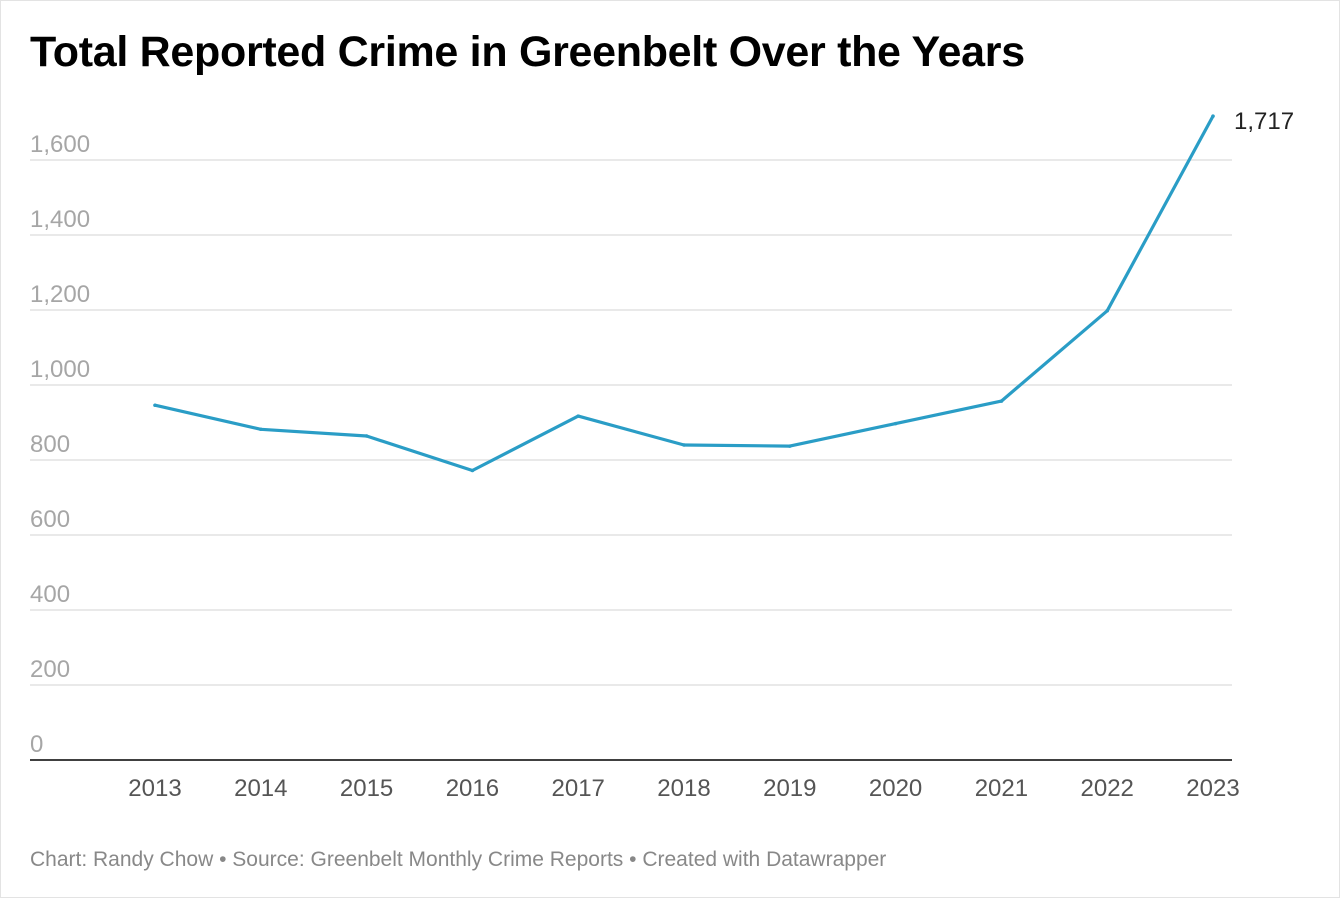 The height and width of the screenshot is (898, 1340). Describe the element at coordinates (895, 788) in the screenshot. I see `x-tick-label: 2020` at that location.